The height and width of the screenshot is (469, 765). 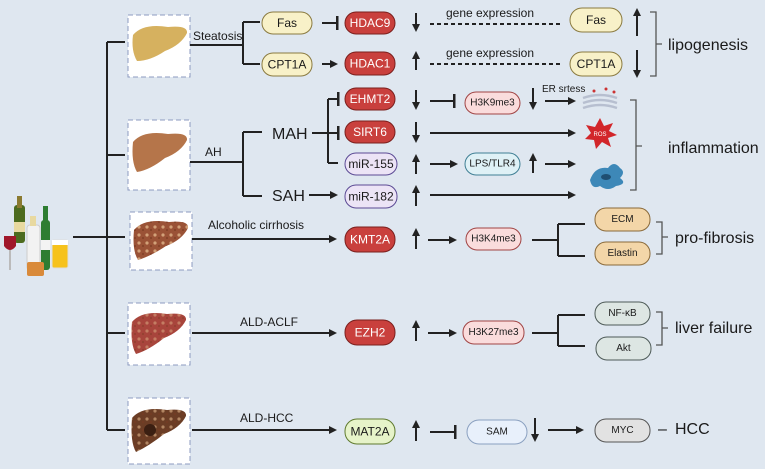 What do you see at coordinates (714, 238) in the screenshot?
I see `outcome-pro-fibrosis: pro-fibrosis` at bounding box center [714, 238].